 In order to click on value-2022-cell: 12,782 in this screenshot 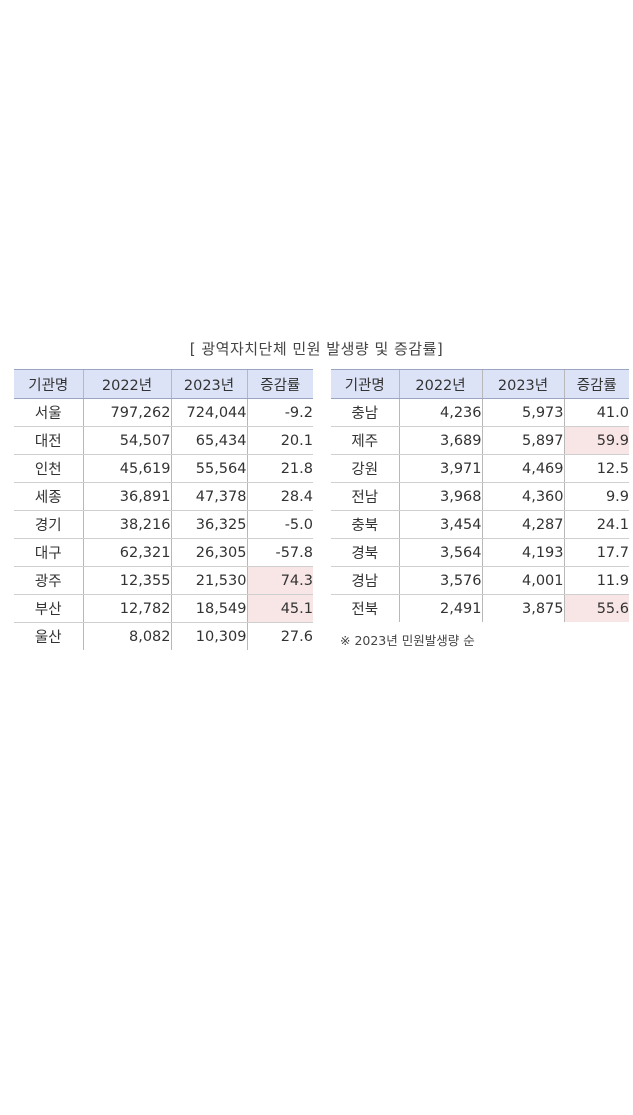, I will do `click(126, 608)`.